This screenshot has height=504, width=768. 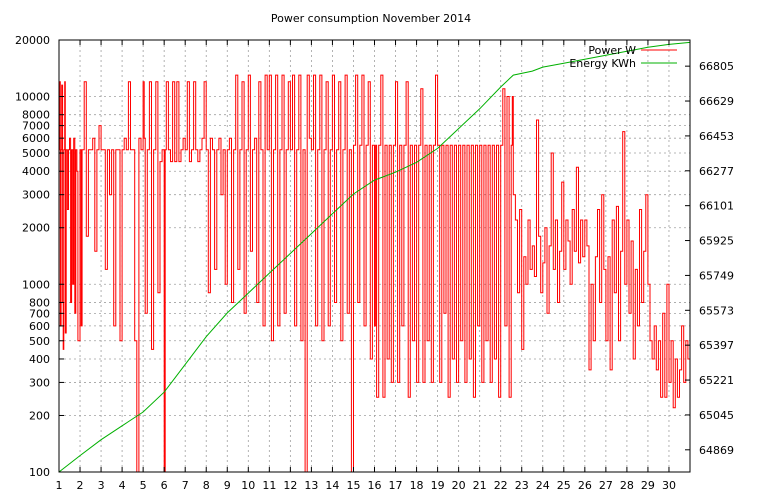 What do you see at coordinates (59, 485) in the screenshot?
I see `x-tick-label: 1` at bounding box center [59, 485].